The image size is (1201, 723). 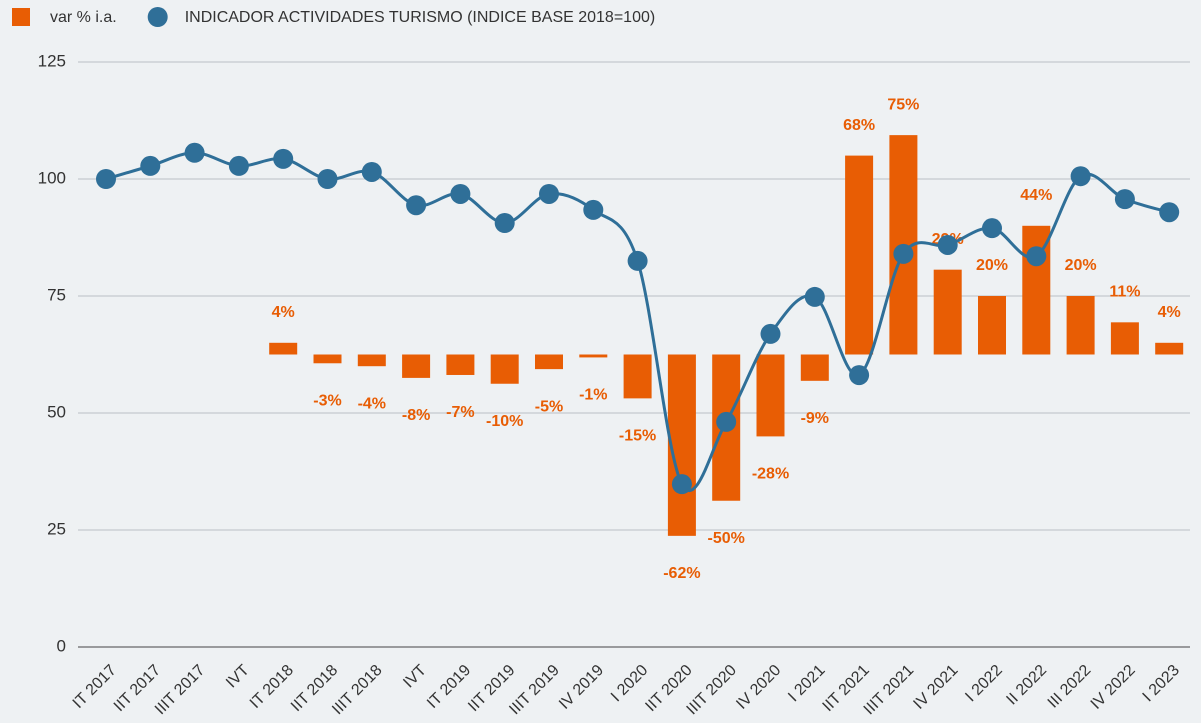 What do you see at coordinates (83, 17) in the screenshot?
I see `legend-label: var % i.a.` at bounding box center [83, 17].